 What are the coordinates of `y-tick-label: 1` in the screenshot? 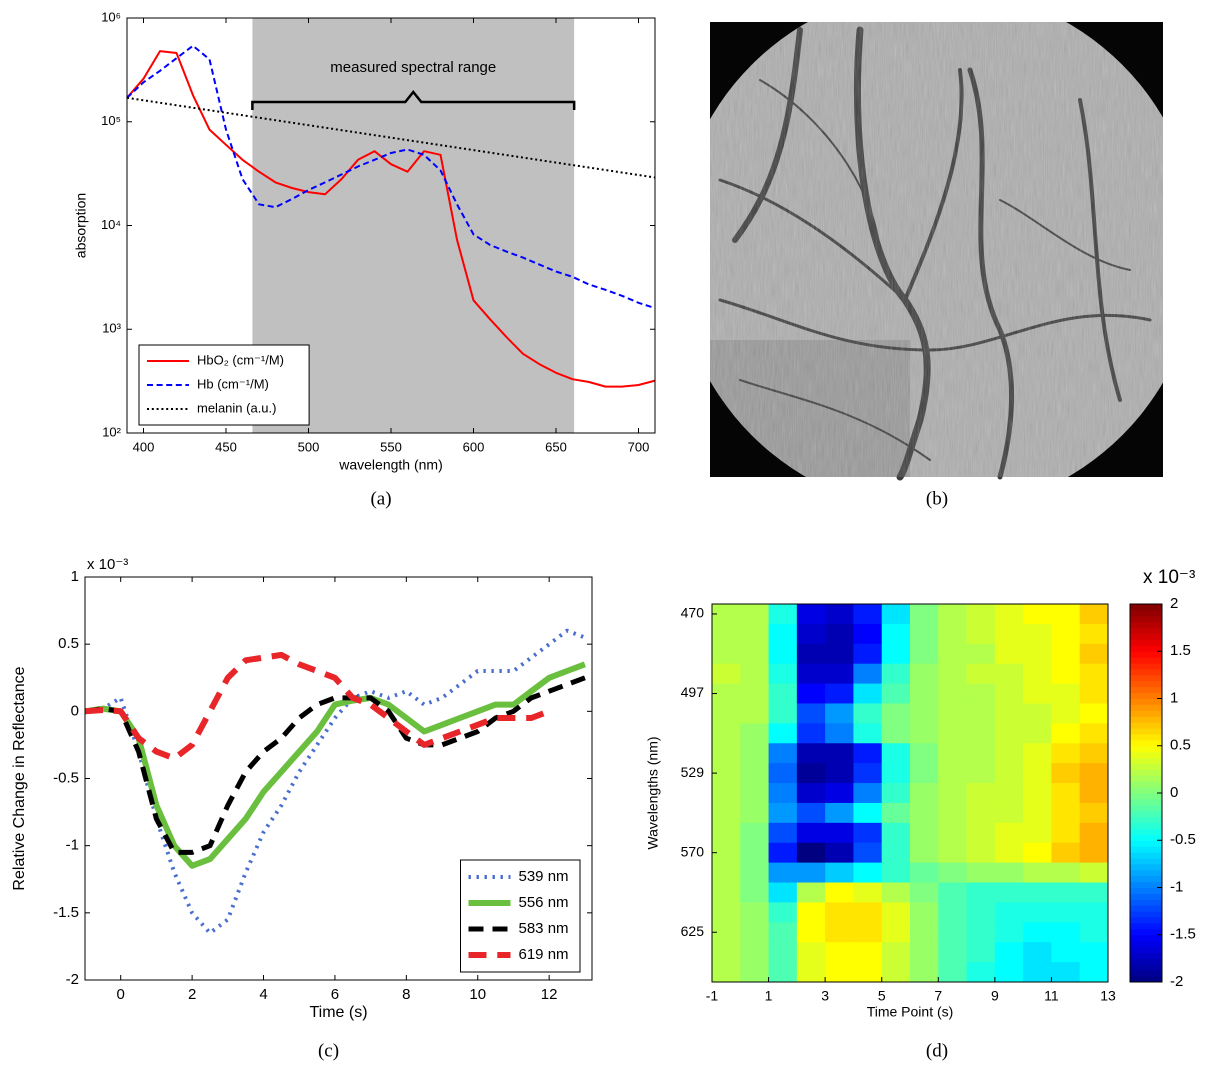 It's located at (75, 576).